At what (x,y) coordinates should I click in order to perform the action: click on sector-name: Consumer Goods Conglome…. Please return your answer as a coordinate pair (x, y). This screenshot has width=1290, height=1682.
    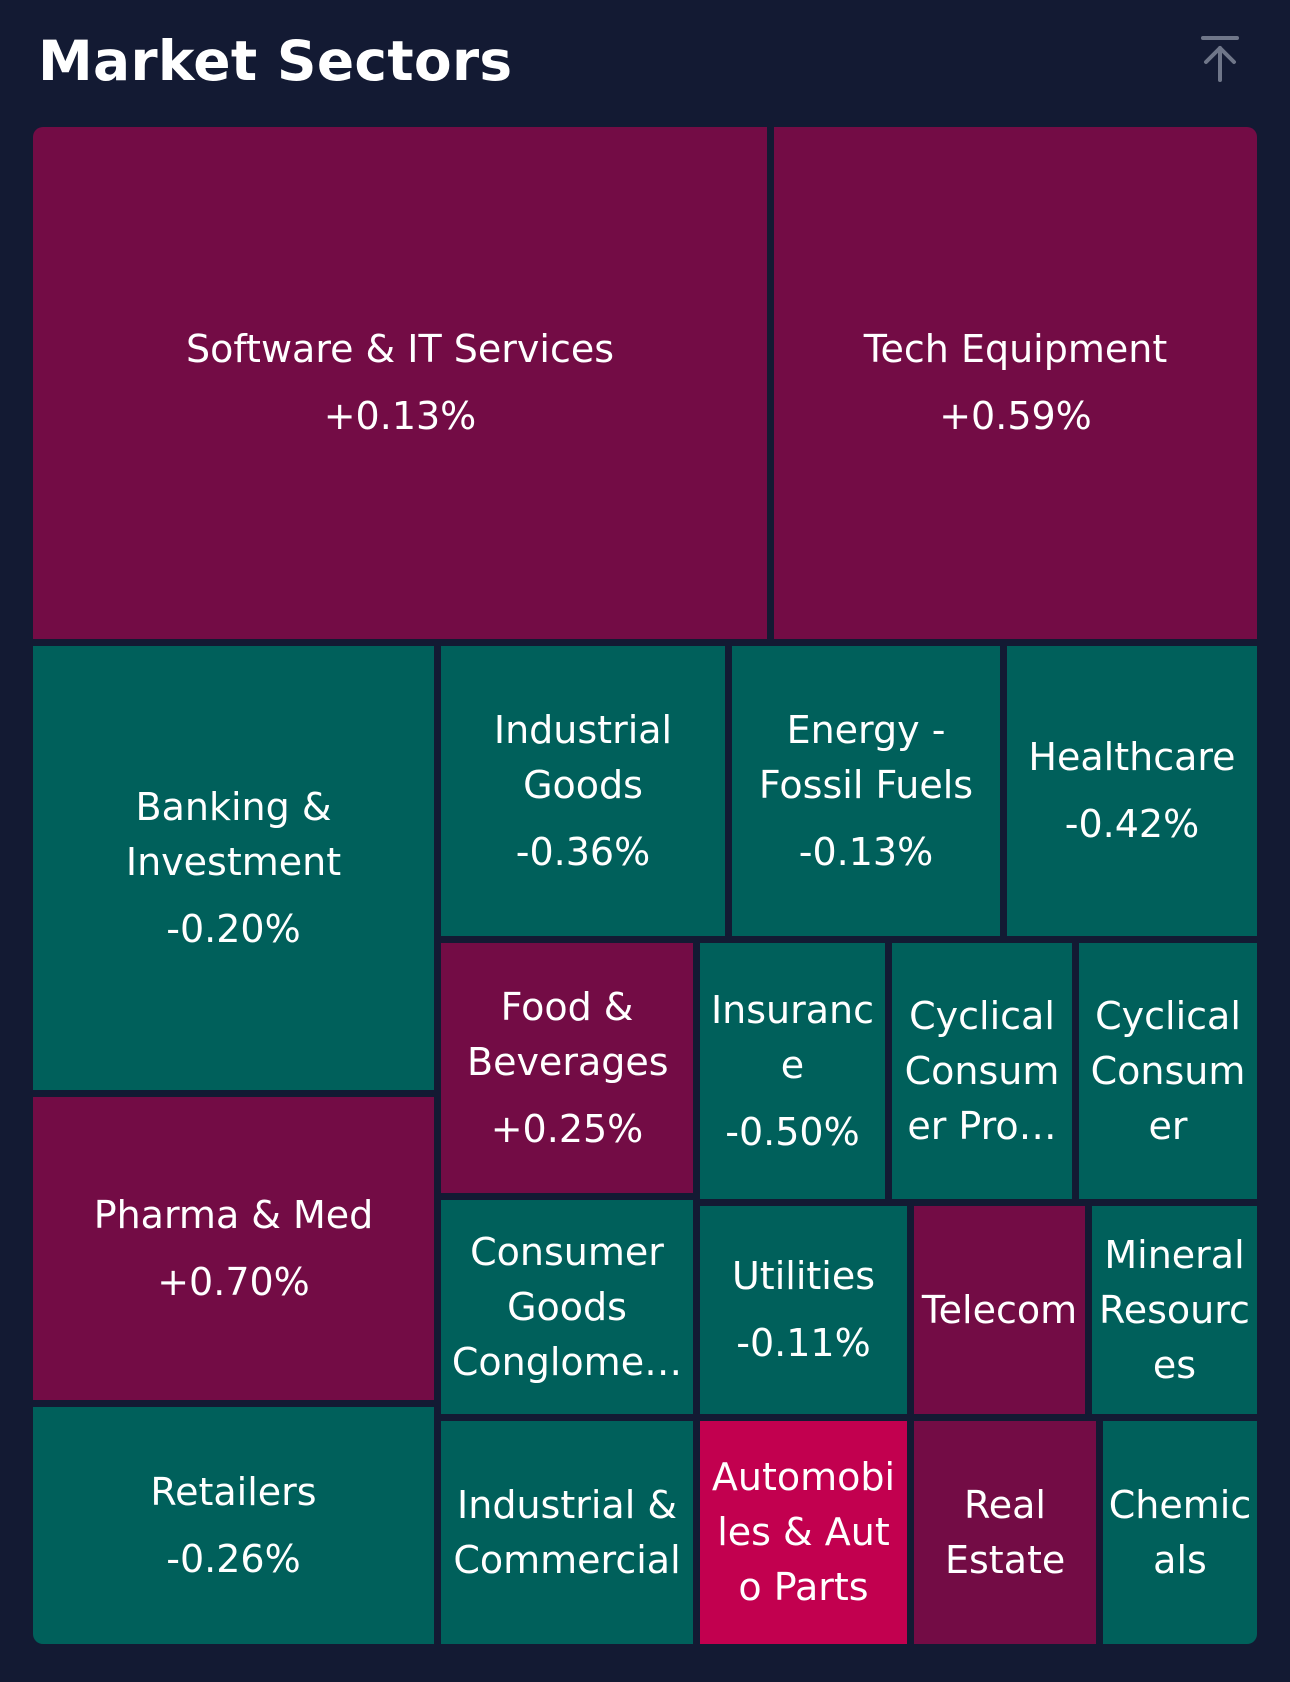
    Looking at the image, I should click on (567, 1306).